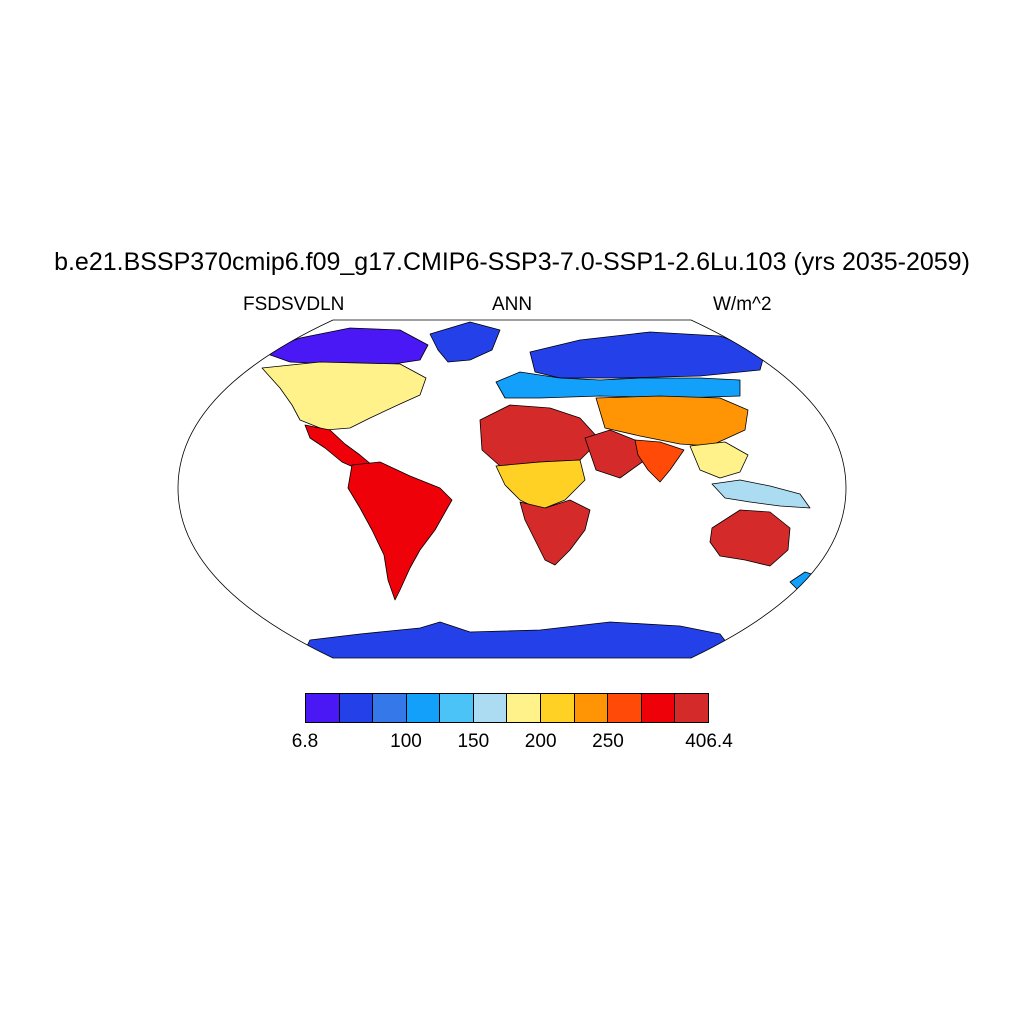 This screenshot has height=1024, width=1024. Describe the element at coordinates (540, 435) in the screenshot. I see `region-sahara` at that location.